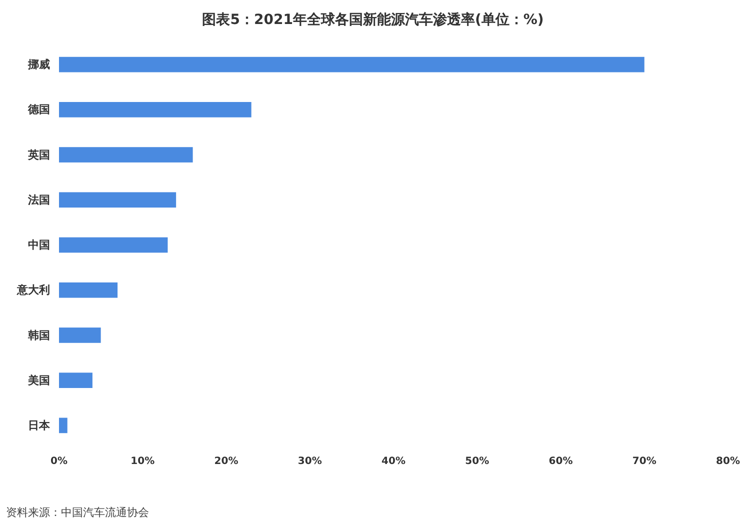 This screenshot has width=747, height=532. I want to click on y-tick-label: 日本, so click(39, 425).